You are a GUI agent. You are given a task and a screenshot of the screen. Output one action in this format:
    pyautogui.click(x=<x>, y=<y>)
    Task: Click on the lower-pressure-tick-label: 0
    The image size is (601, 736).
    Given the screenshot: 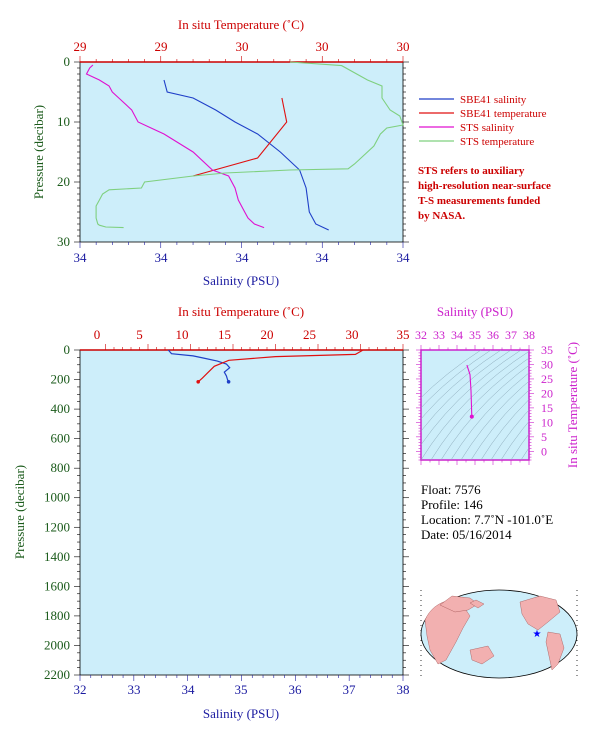 What is the action you would take?
    pyautogui.click(x=67, y=349)
    